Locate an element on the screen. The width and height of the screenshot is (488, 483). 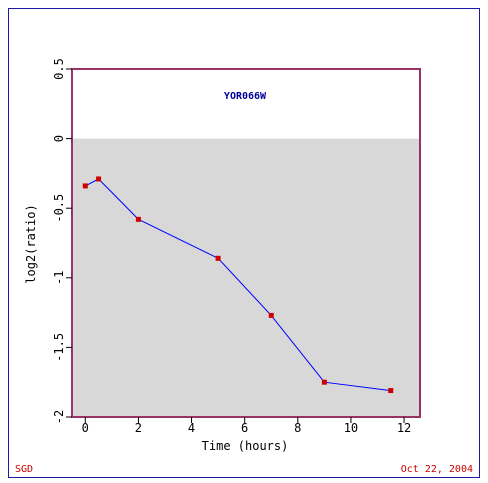
y-axis-label: log2(ratio) is located at coordinates (31, 243).